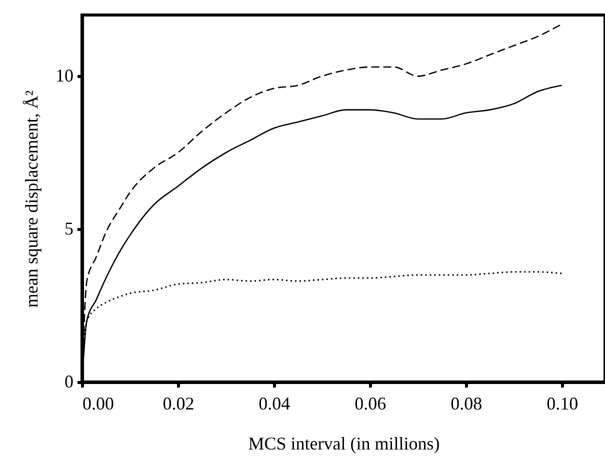  I want to click on y-tick-label: 0, so click(69, 382).